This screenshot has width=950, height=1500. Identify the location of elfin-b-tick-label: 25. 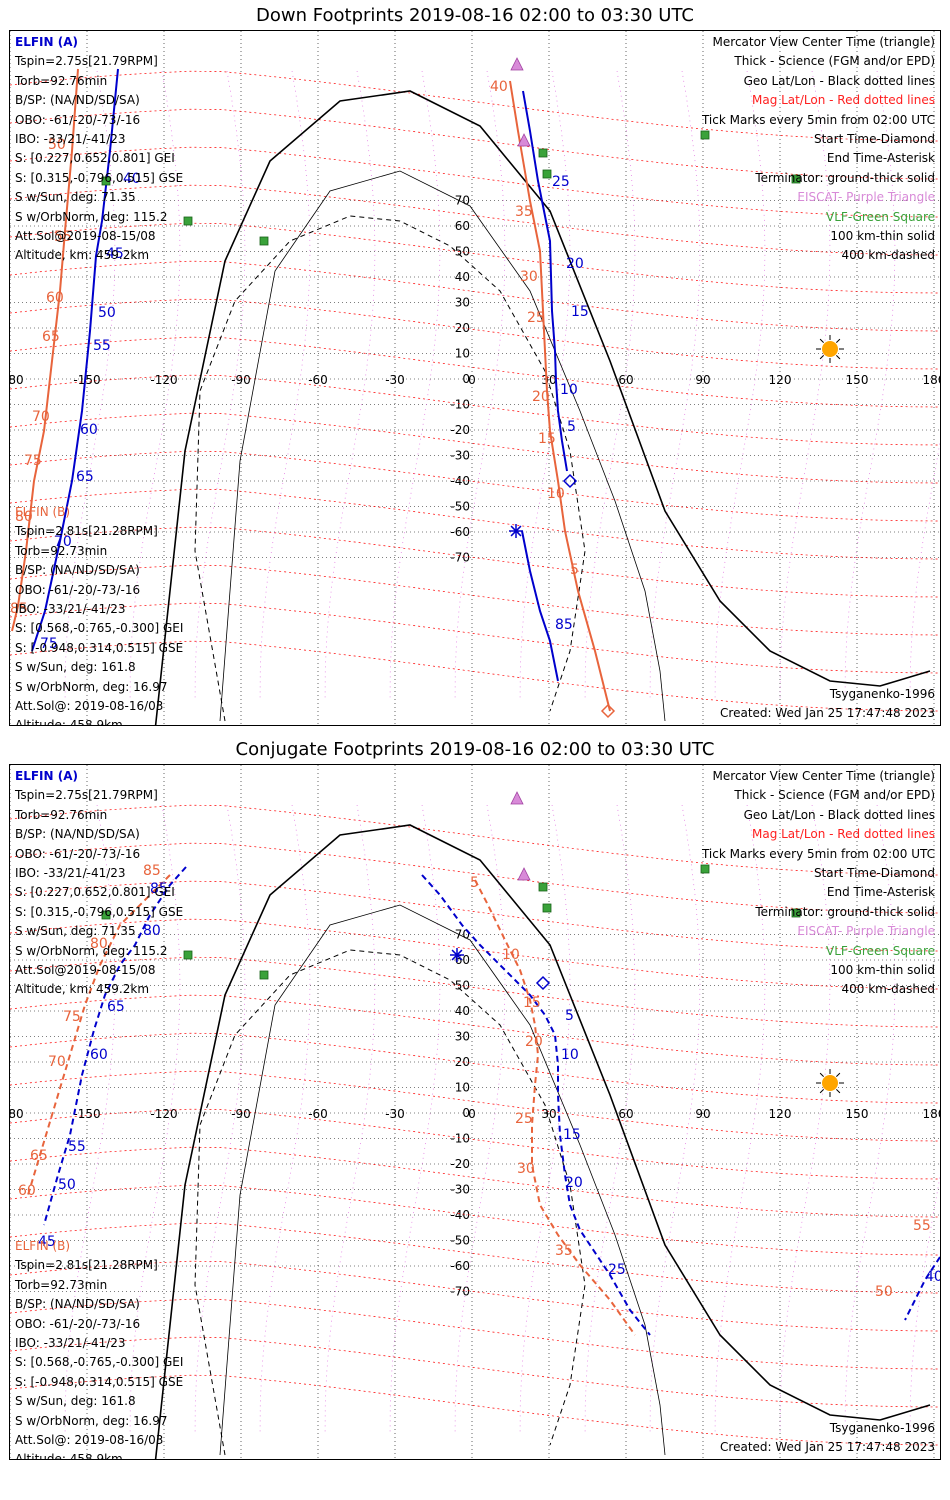
(536, 318).